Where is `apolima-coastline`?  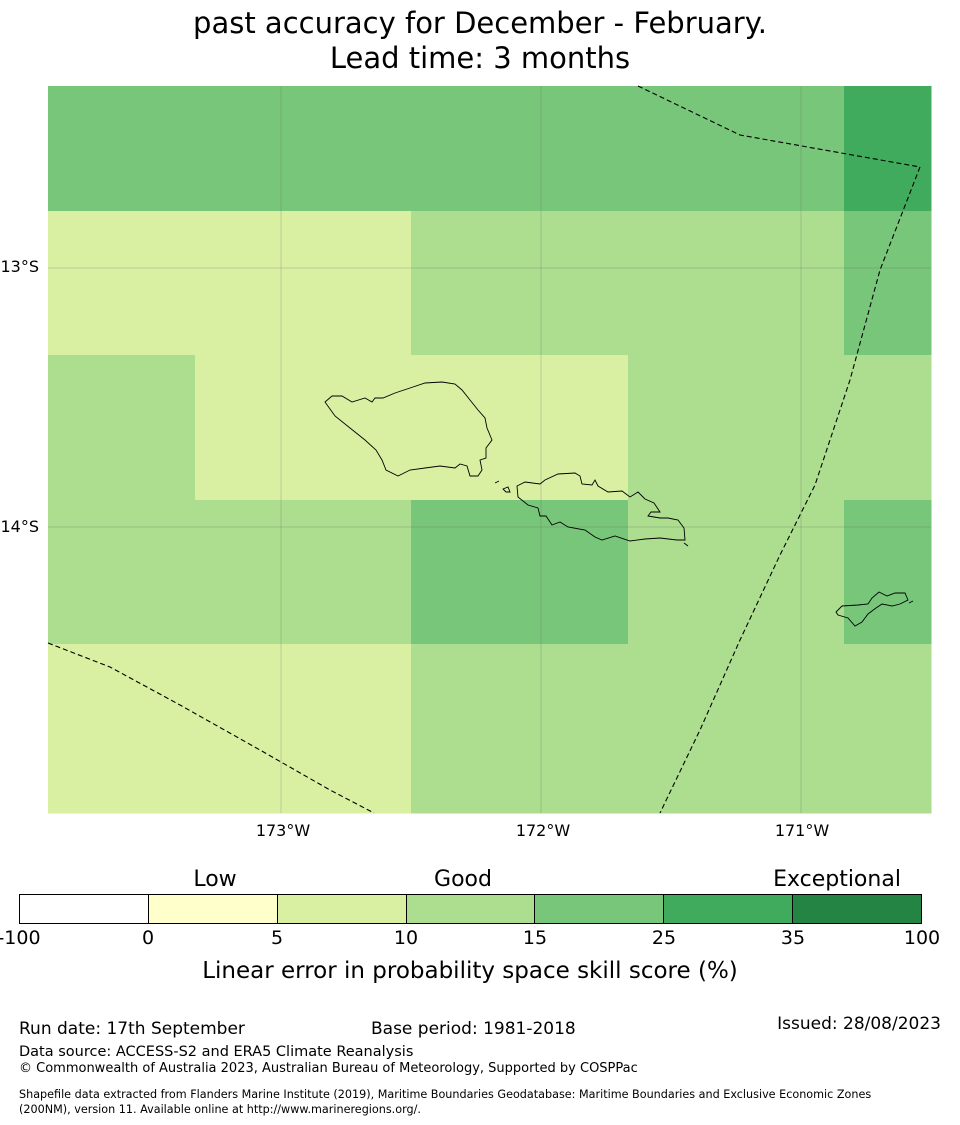 apolima-coastline is located at coordinates (497, 482).